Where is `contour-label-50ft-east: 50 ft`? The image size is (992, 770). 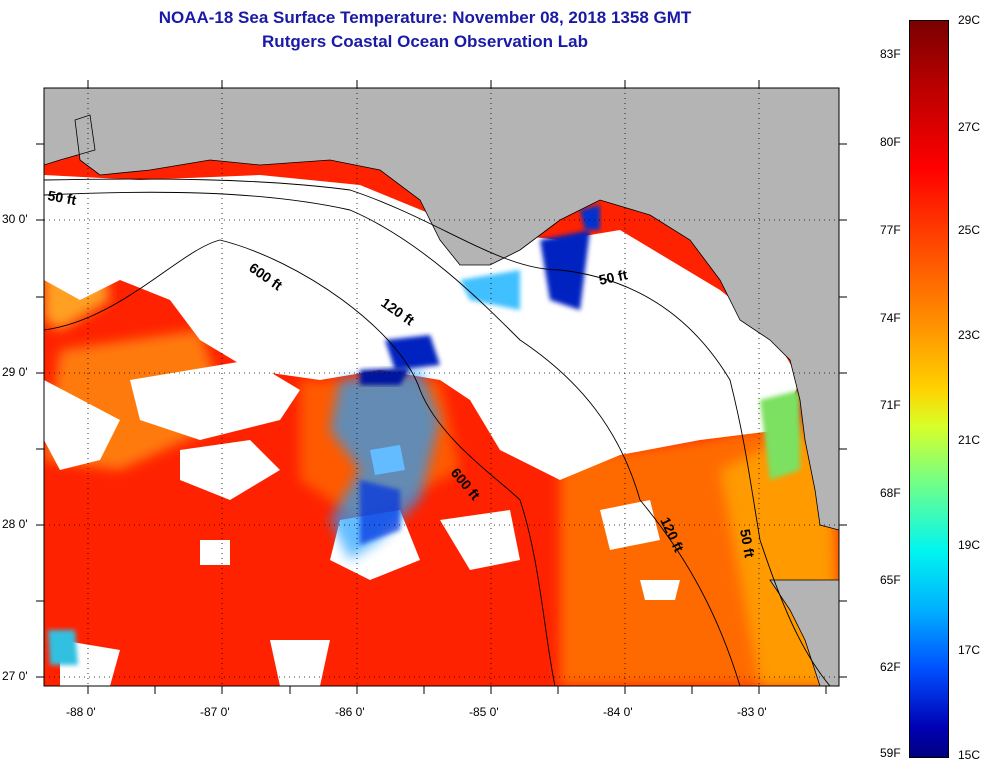 contour-label-50ft-east: 50 ft is located at coordinates (747, 543).